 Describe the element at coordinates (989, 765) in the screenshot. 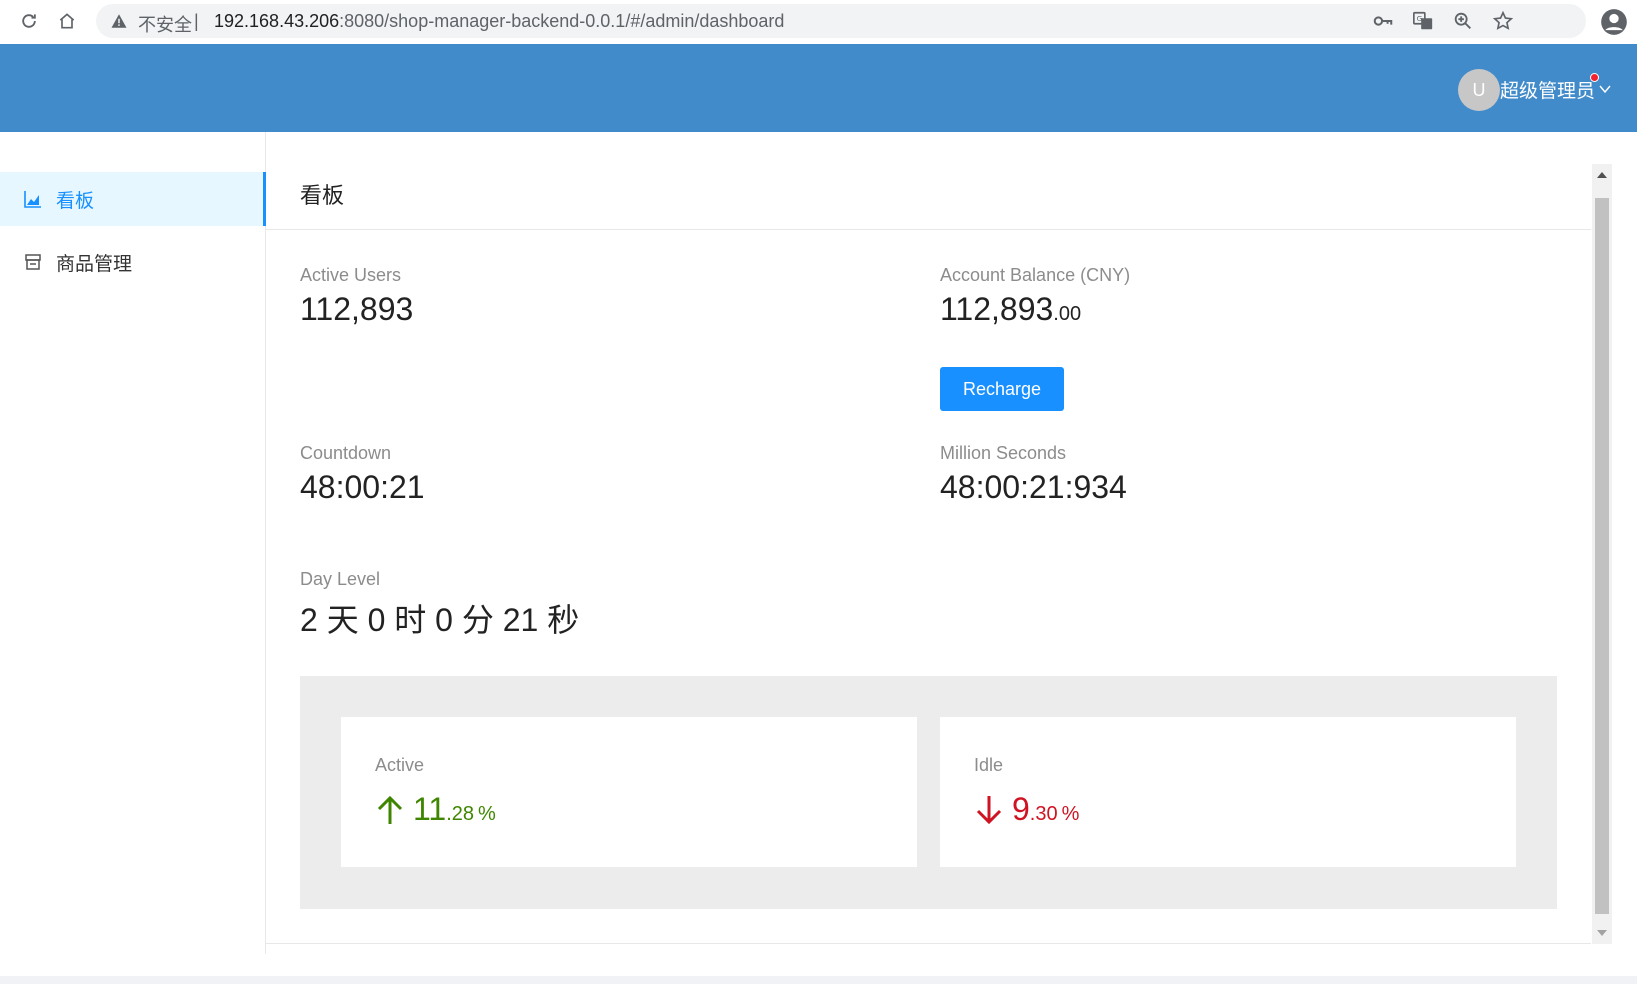

I see `idle-rate-label: Idle` at that location.